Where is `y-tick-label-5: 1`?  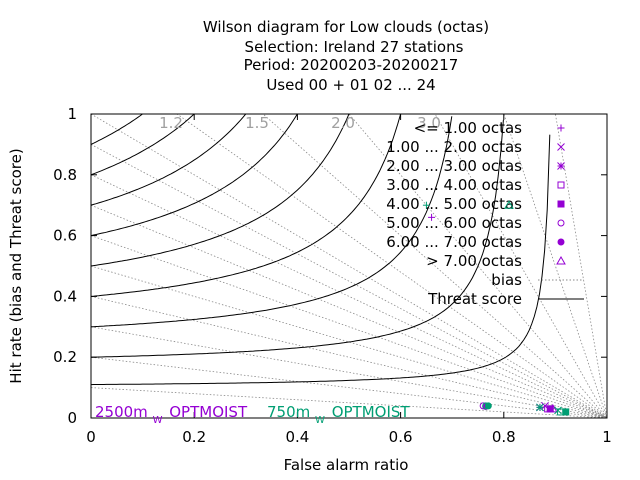
y-tick-label-5: 1 is located at coordinates (72, 114).